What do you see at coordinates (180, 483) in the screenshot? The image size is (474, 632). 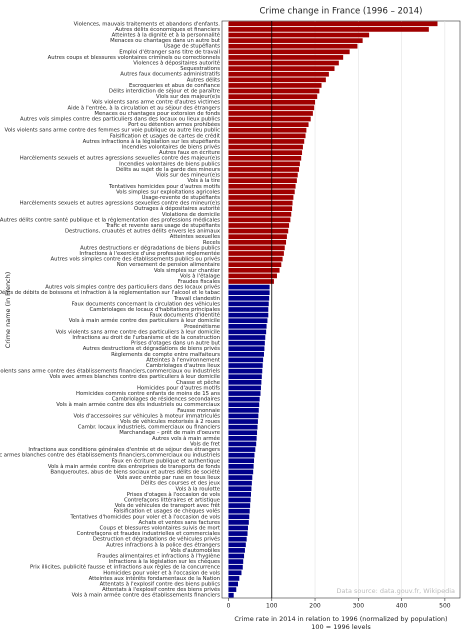 I see `y-tick-label: Délits des courses et des jeux` at bounding box center [180, 483].